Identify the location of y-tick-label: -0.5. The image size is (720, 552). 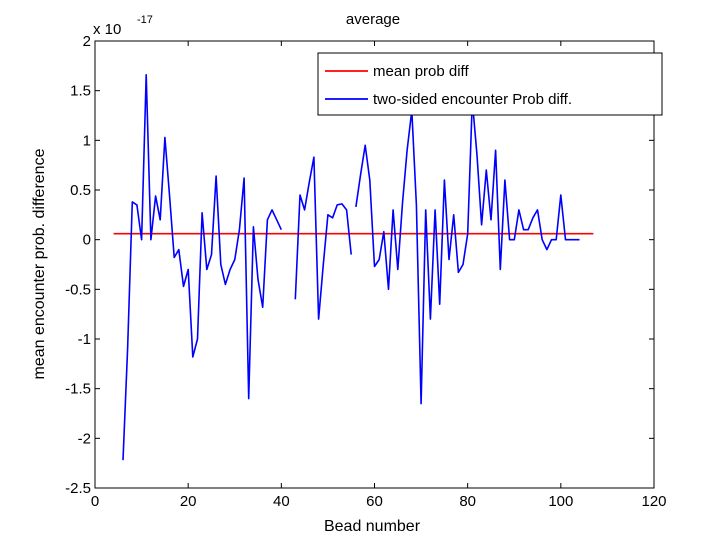
(78, 289).